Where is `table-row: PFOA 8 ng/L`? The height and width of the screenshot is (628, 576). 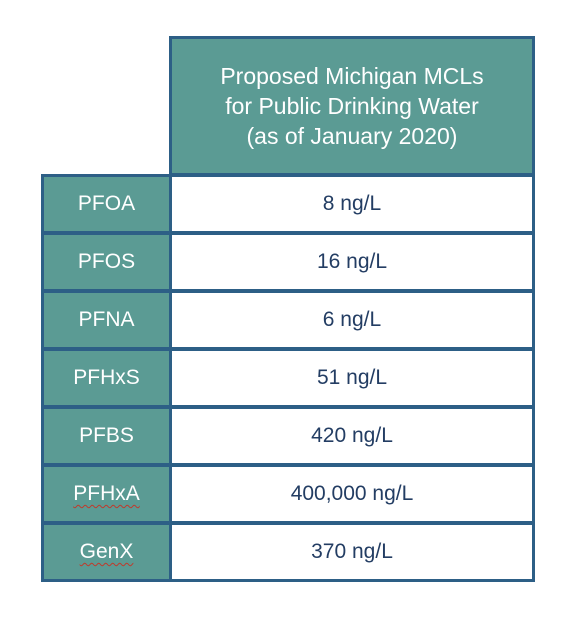 table-row: PFOA 8 ng/L is located at coordinates (288, 204).